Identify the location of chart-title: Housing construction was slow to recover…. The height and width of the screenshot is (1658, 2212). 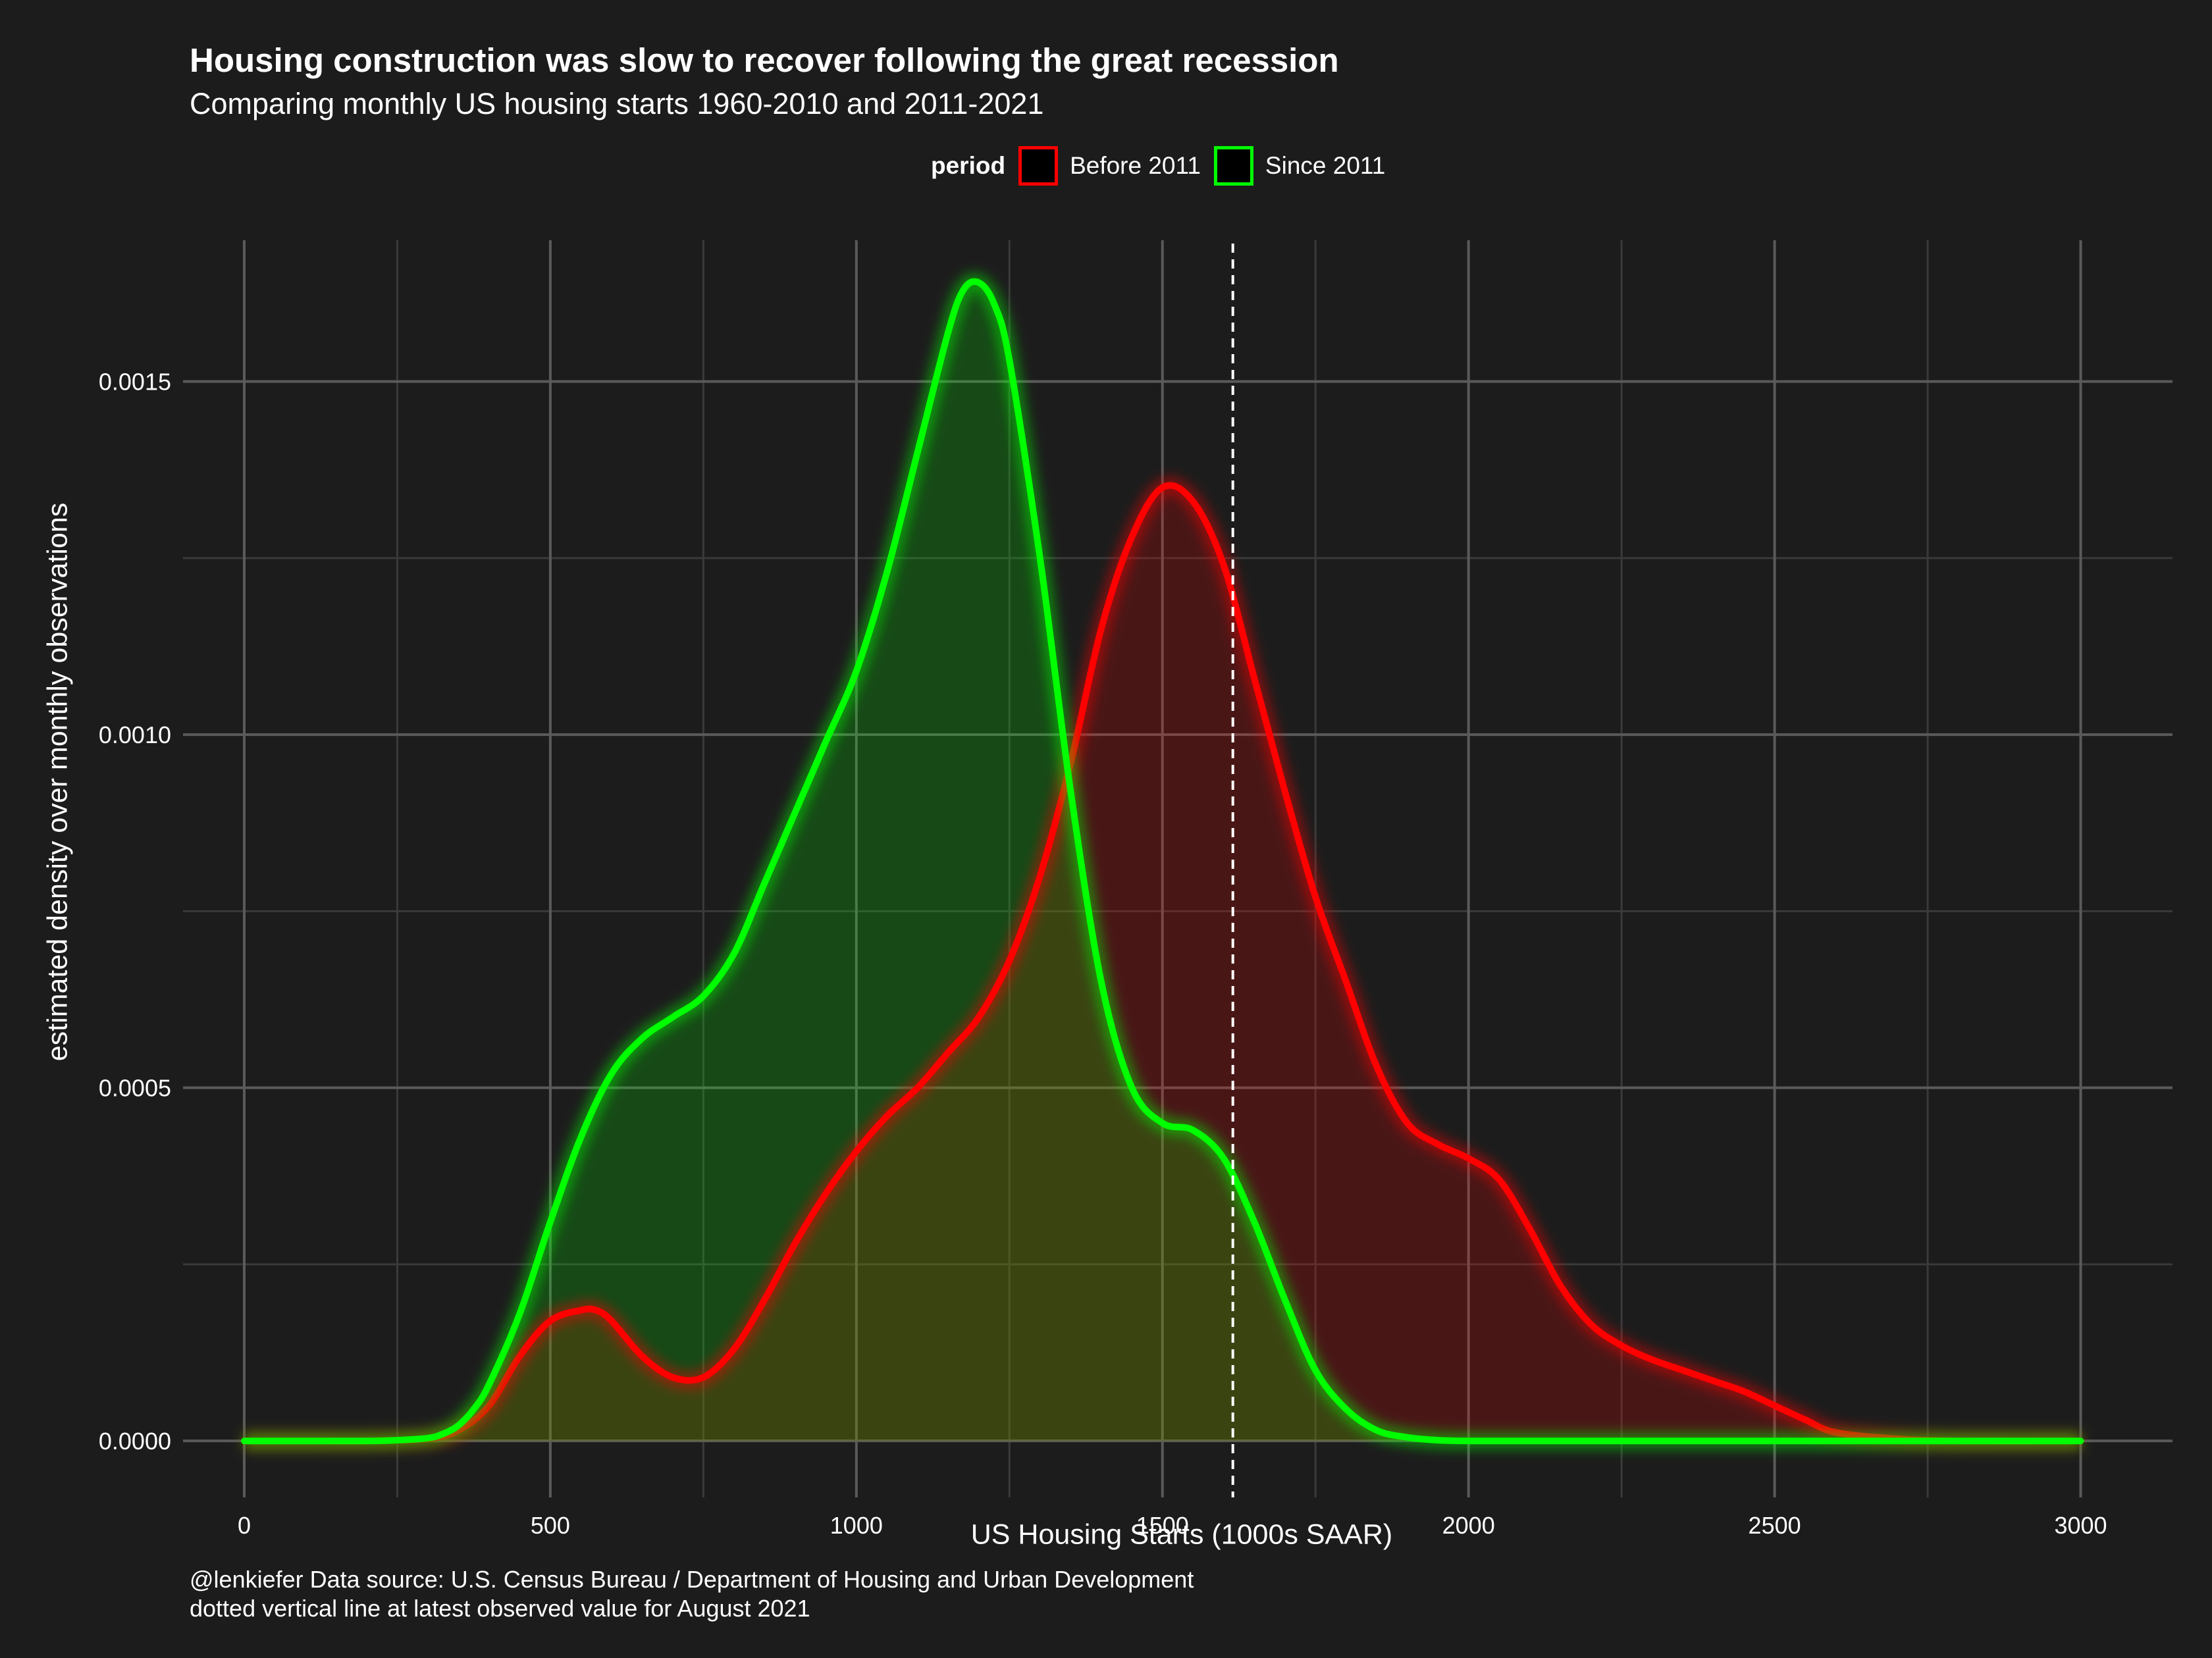
(764, 60).